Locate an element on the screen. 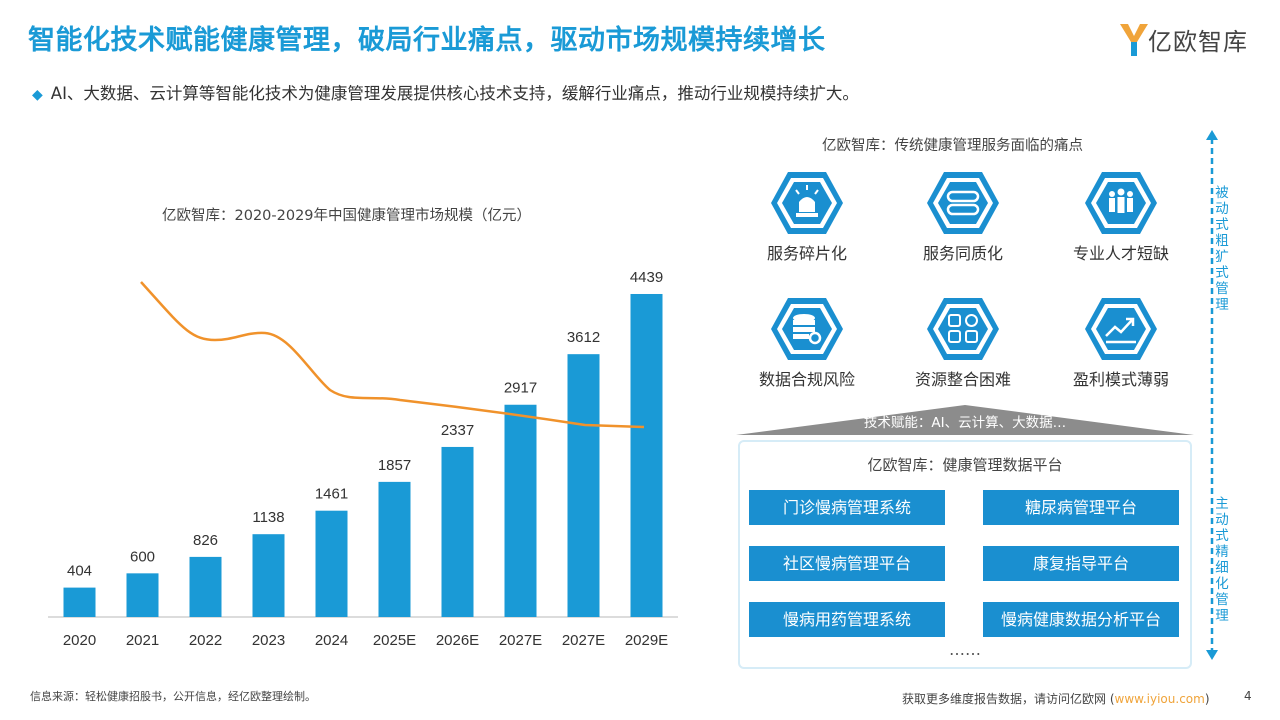 The image size is (1280, 720). pain-point-profit: 盈利模式薄弱 is located at coordinates (1121, 343).